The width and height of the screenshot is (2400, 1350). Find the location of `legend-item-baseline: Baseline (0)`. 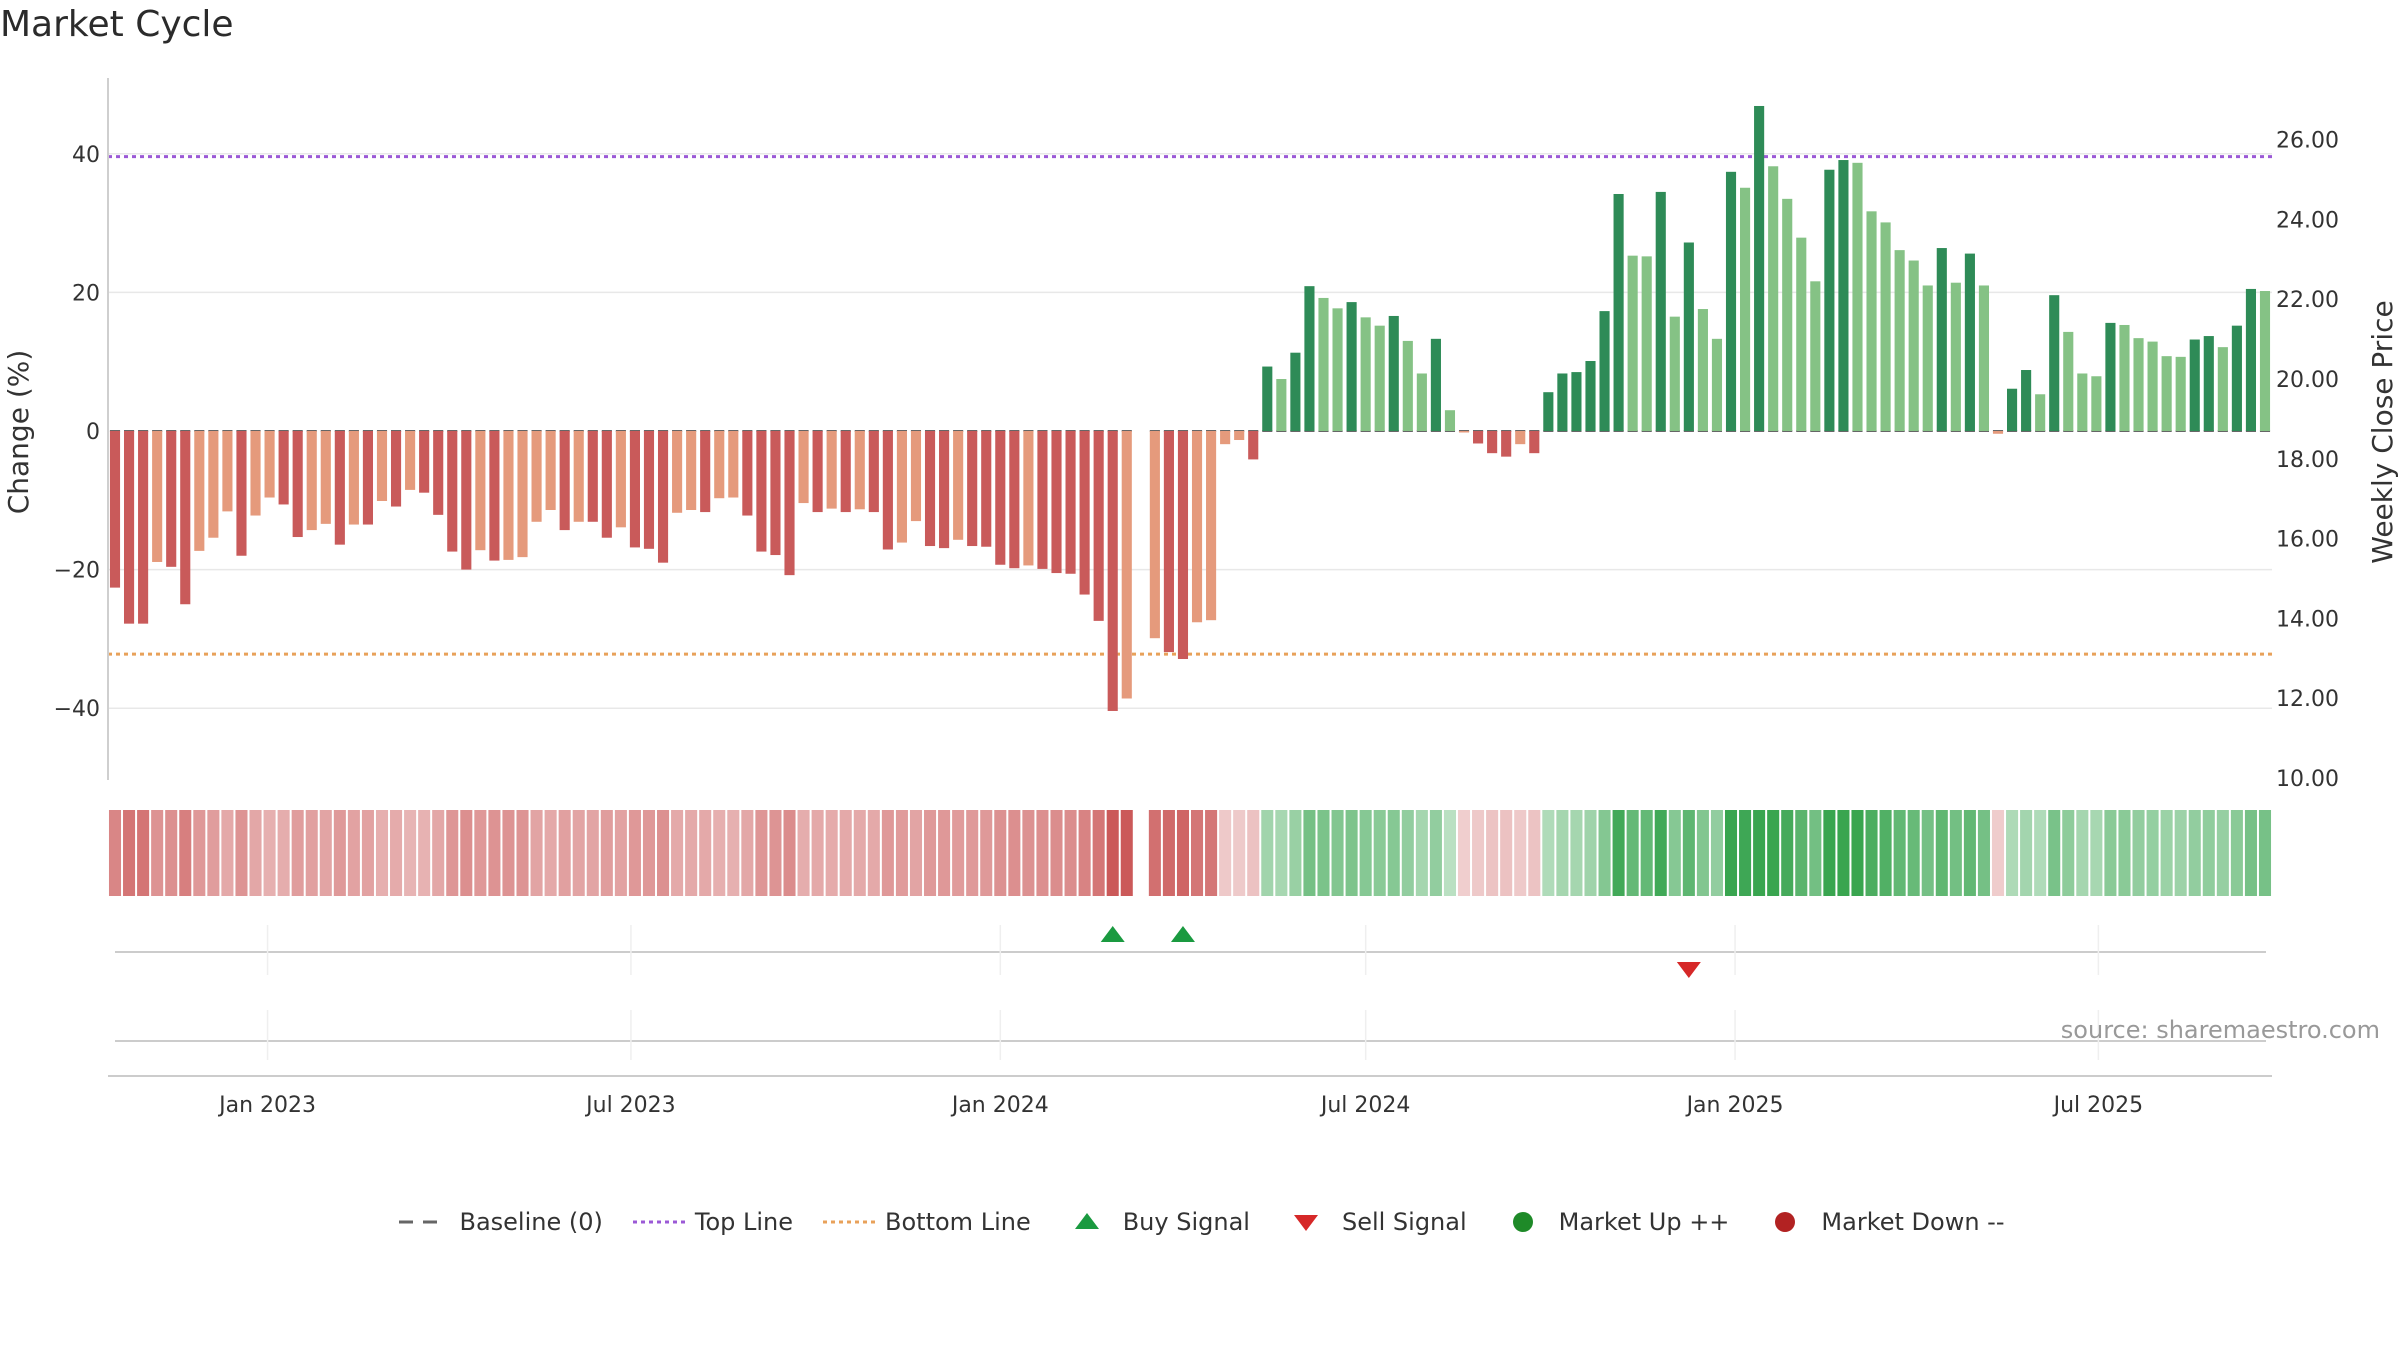

legend-item-baseline: Baseline (0) is located at coordinates (499, 1222).